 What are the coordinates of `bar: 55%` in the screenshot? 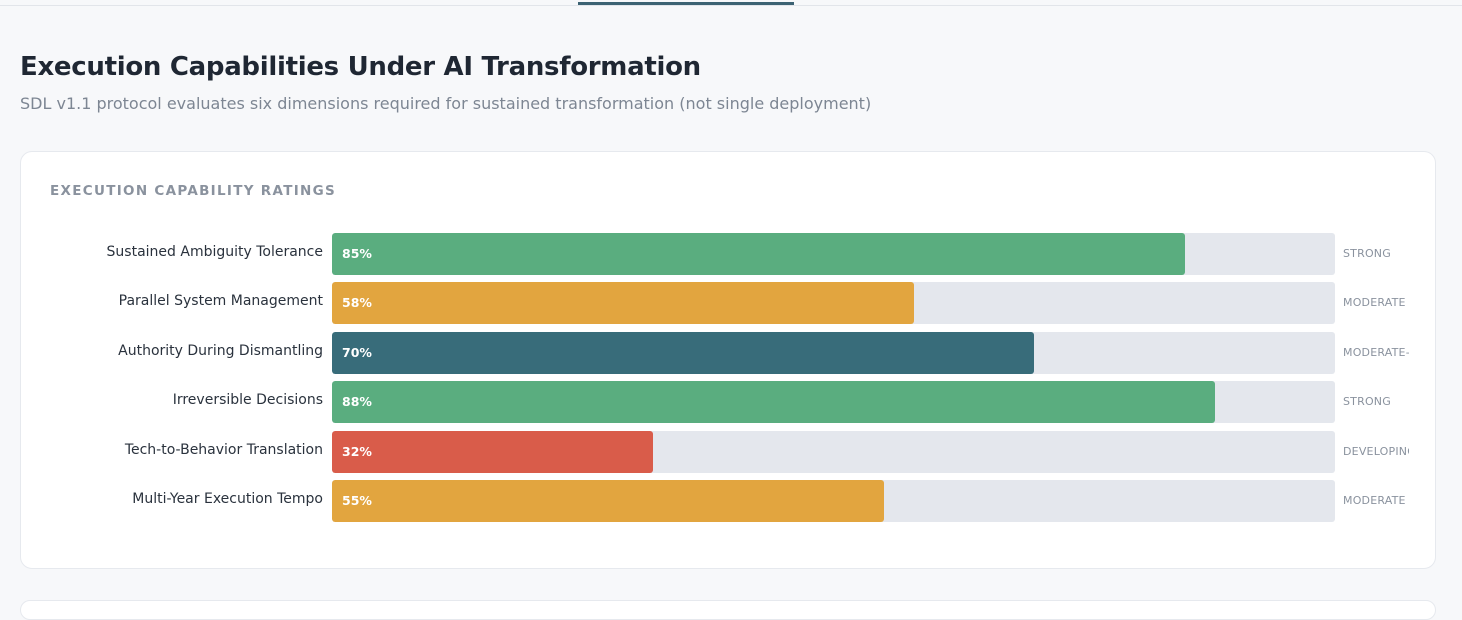 It's located at (608, 500).